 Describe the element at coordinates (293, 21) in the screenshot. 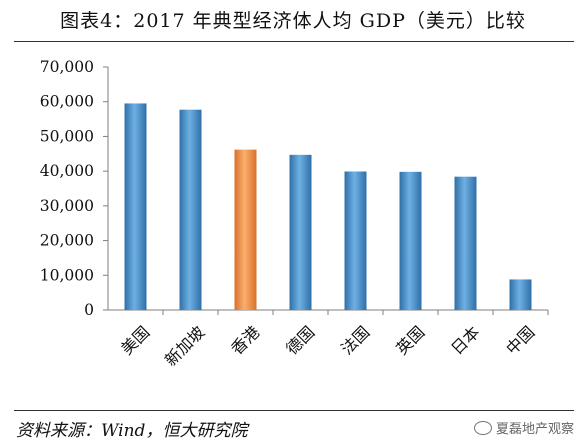

I see `chart-title: 图表4：2017 年典型经济体人均 GDP（美元）比较` at that location.